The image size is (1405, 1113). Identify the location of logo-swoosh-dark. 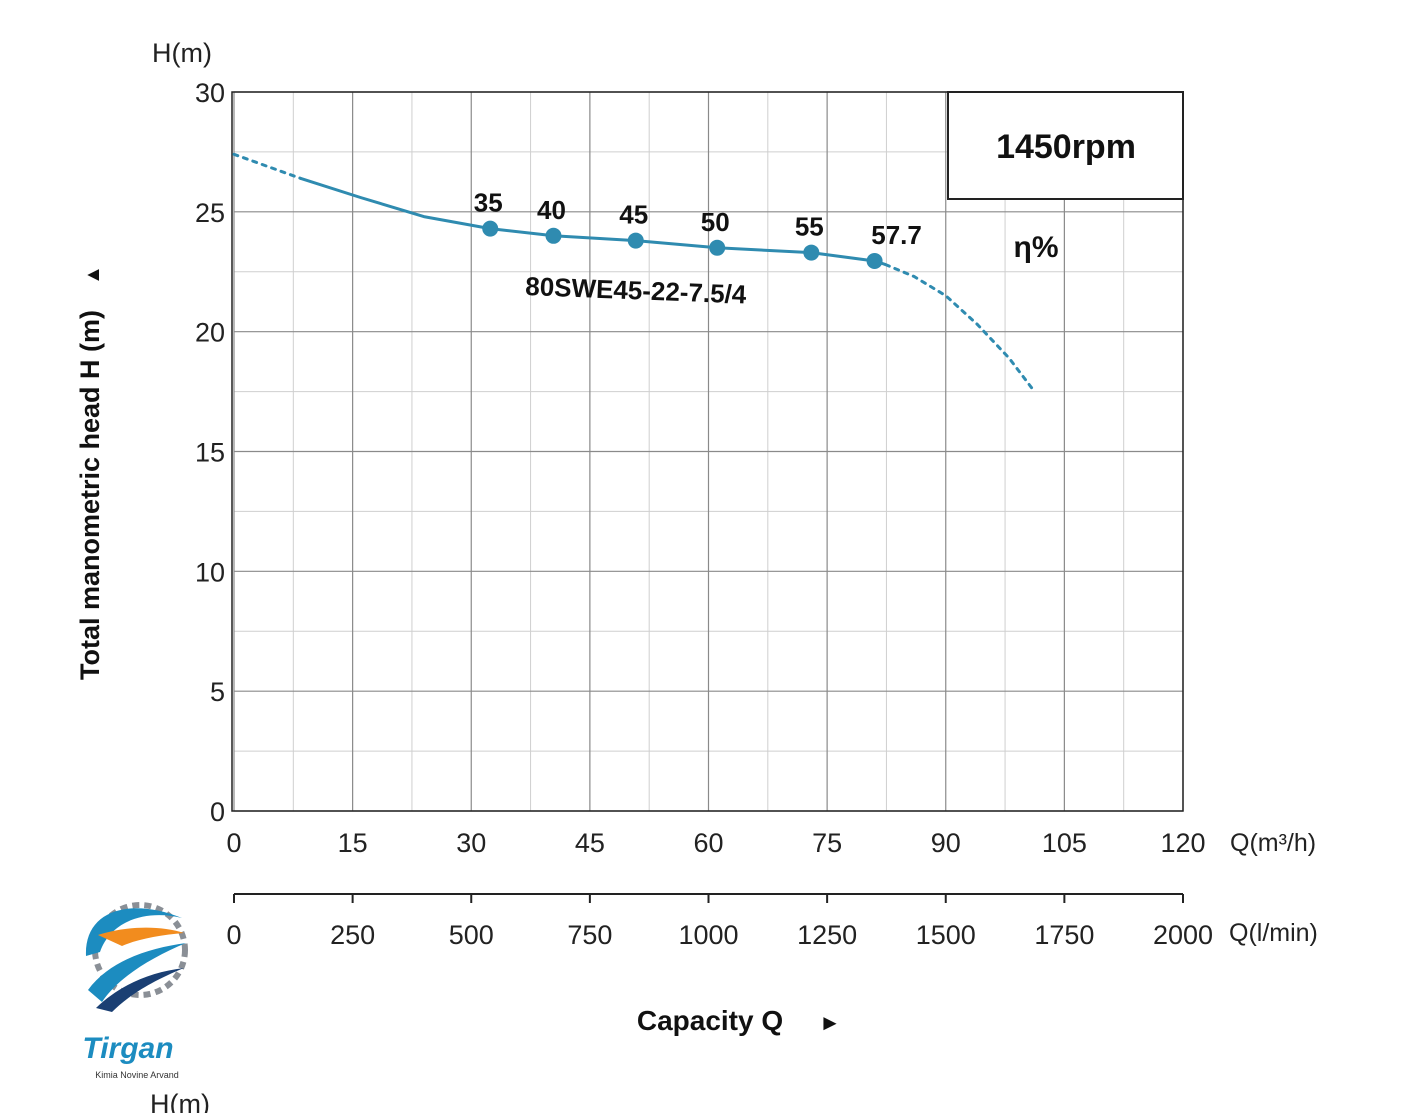
(140, 990).